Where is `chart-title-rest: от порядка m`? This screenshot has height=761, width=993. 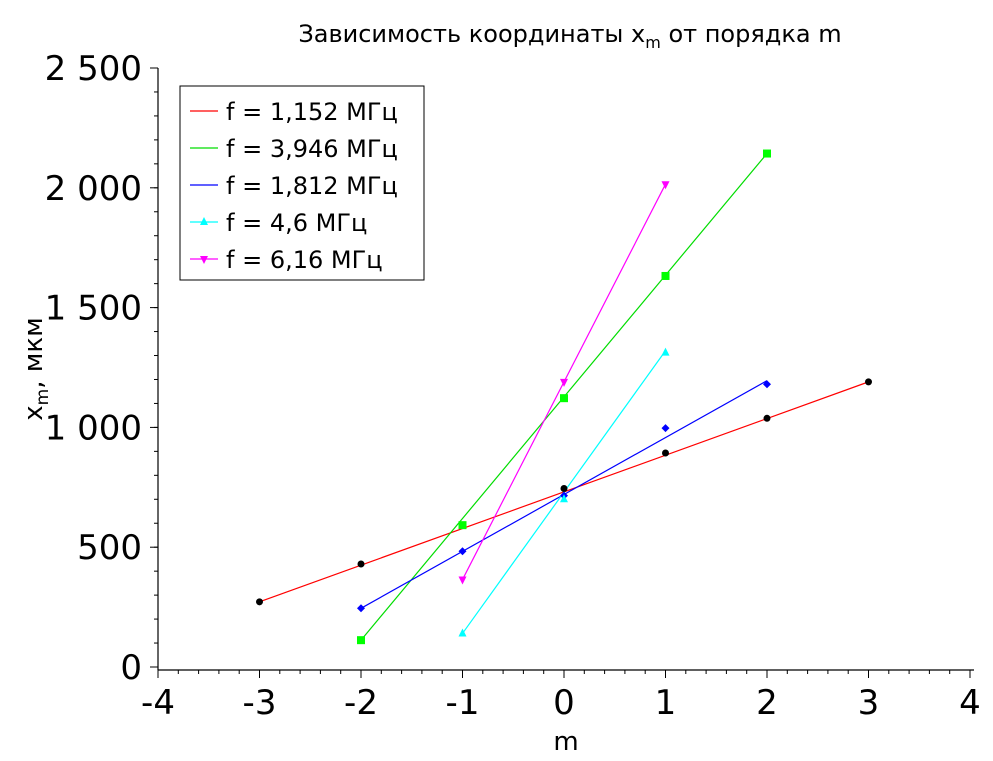 chart-title-rest: от порядка m is located at coordinates (751, 34).